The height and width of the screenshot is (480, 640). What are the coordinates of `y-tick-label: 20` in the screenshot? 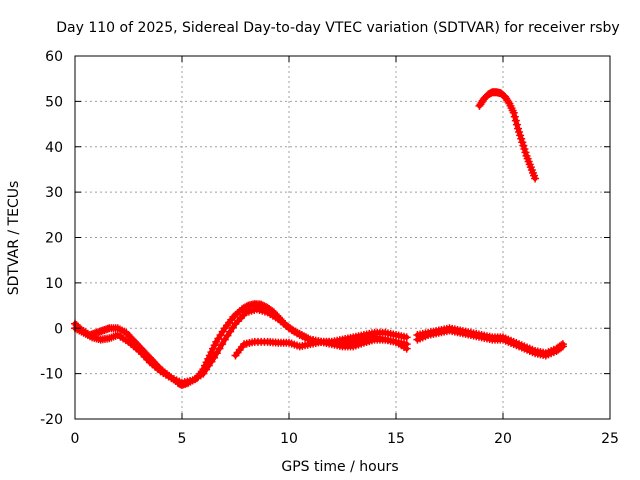 It's located at (54, 239).